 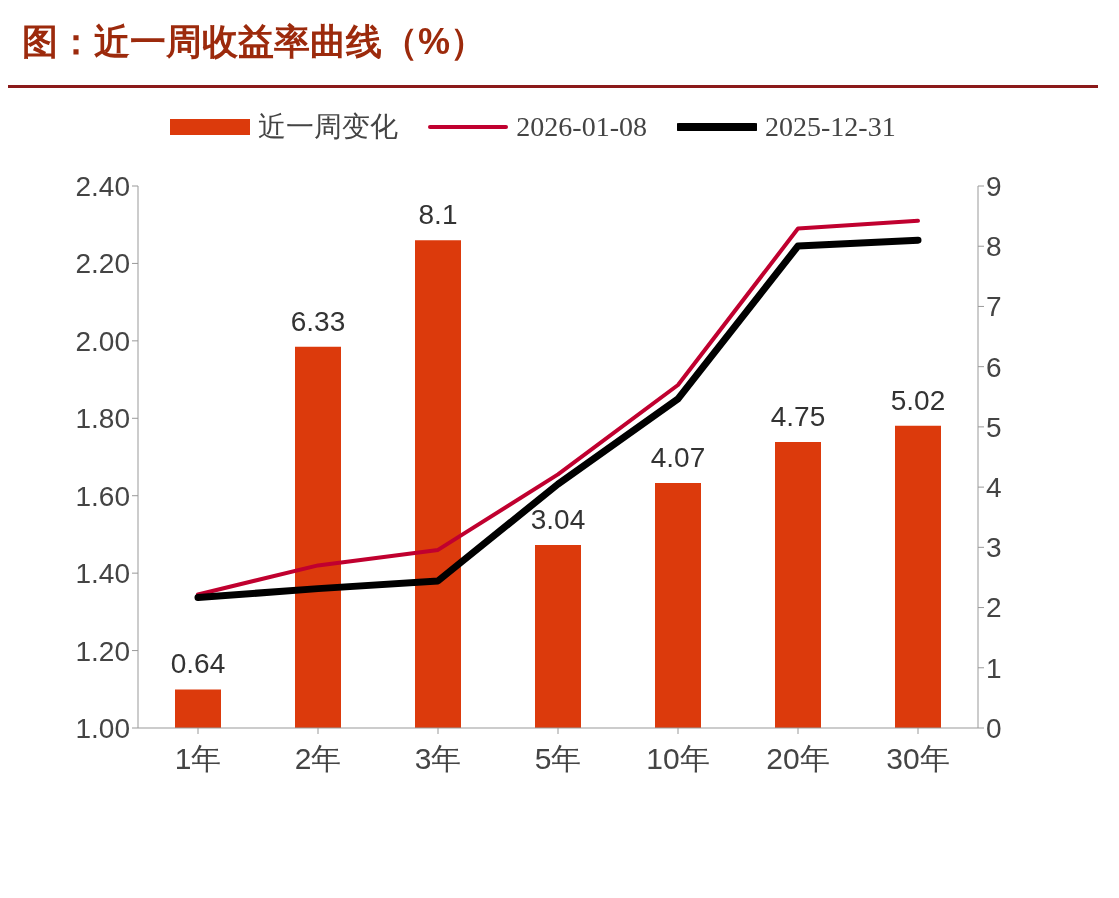 I want to click on data-label: 5.02, so click(x=918, y=400).